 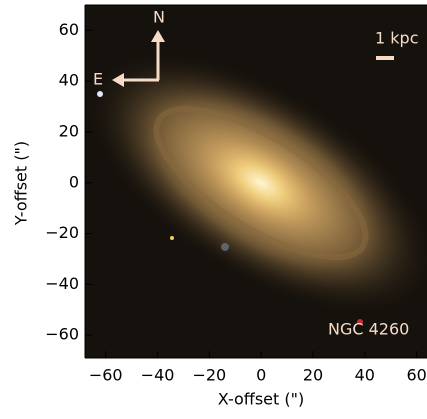 I want to click on y-axis-label: Y-offset ("), so click(x=21, y=183).